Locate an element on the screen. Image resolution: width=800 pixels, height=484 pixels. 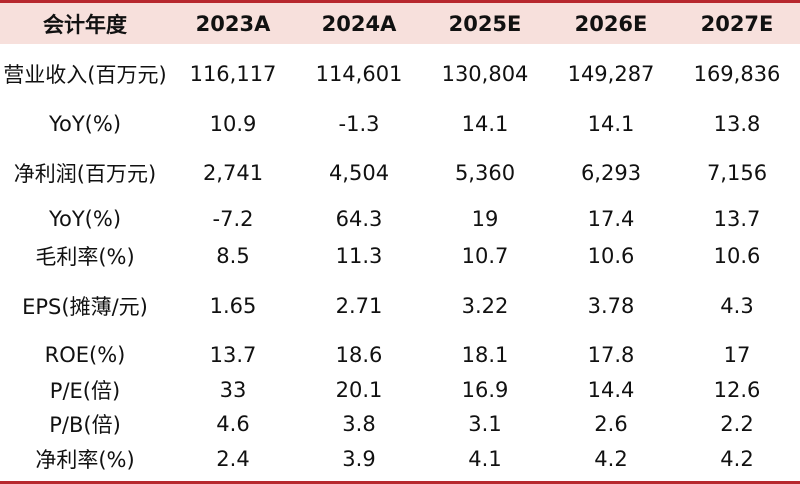
row-value: 18.1 is located at coordinates (485, 355).